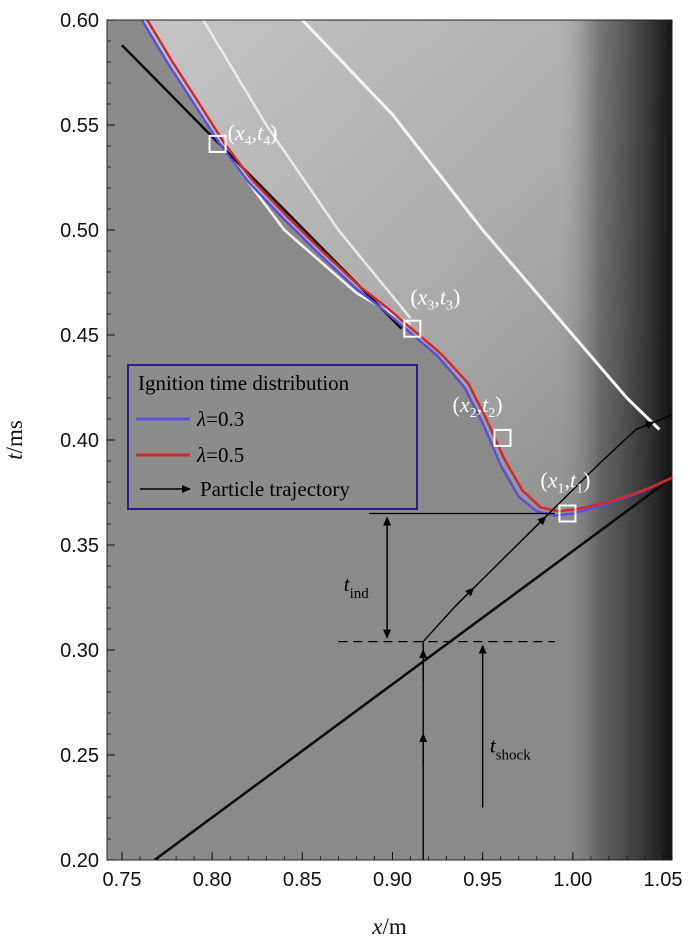 This screenshot has height=944, width=700. Describe the element at coordinates (217, 143) in the screenshot. I see `ignition-point-4-marker` at that location.